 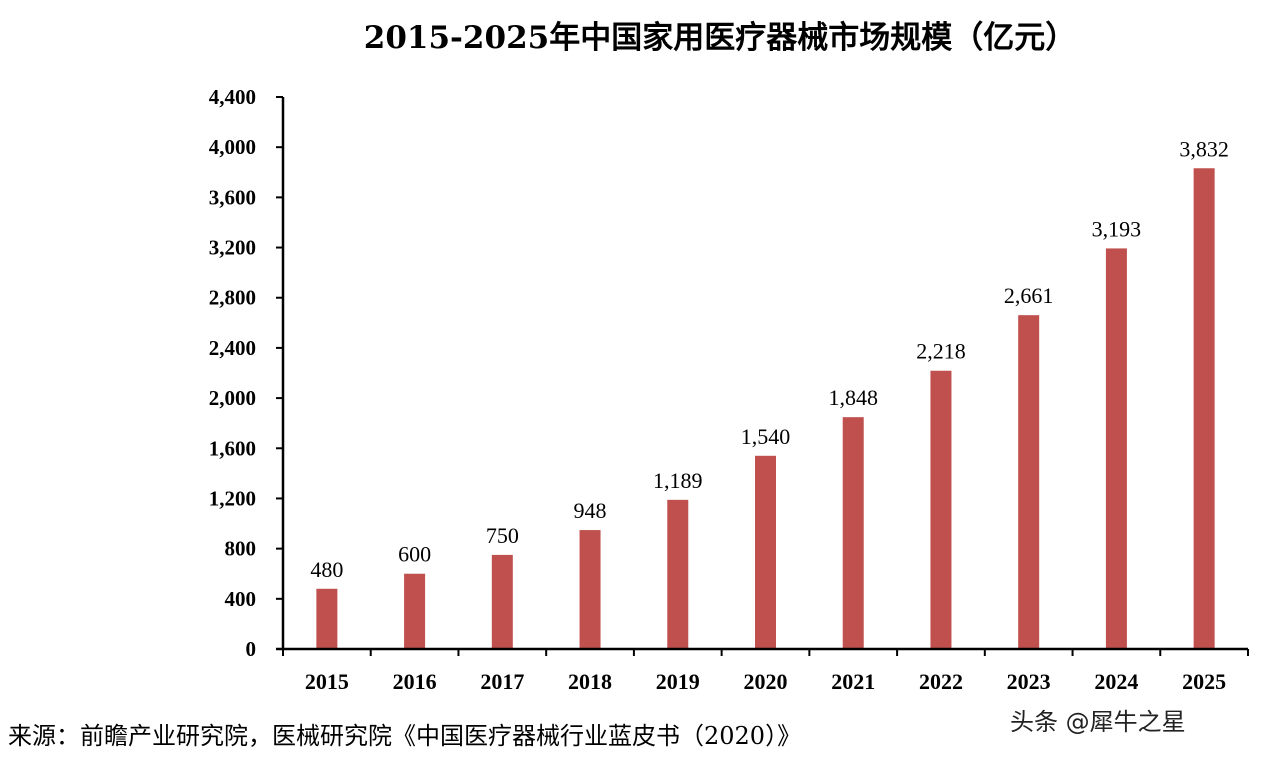 What do you see at coordinates (415, 611) in the screenshot?
I see `bar-2016` at bounding box center [415, 611].